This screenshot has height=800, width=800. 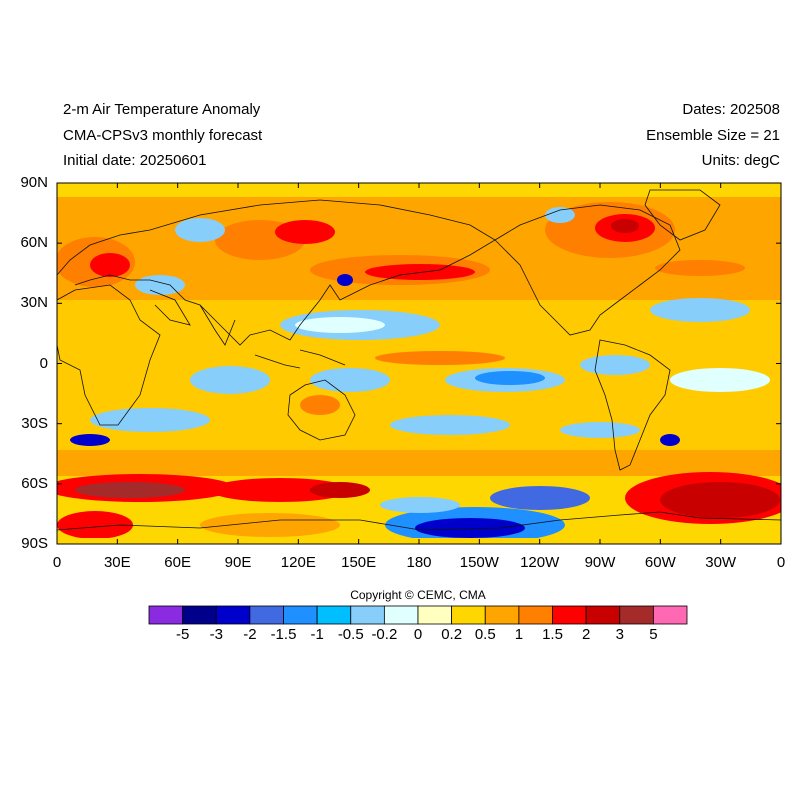 I want to click on model-name: CMA-CPSv3 monthly forecast, so click(x=163, y=135).